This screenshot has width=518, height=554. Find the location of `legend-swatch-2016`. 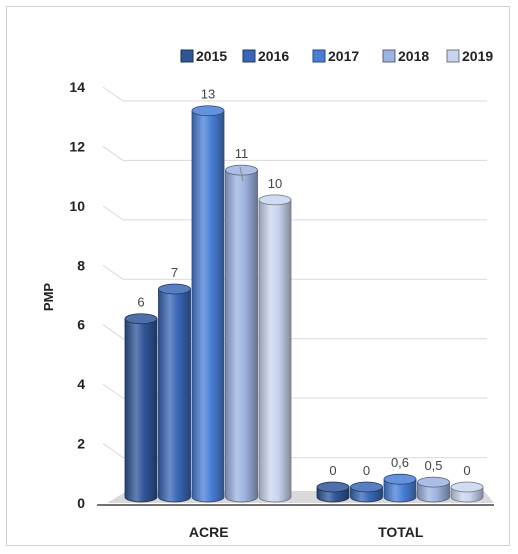

legend-swatch-2016 is located at coordinates (249, 56).